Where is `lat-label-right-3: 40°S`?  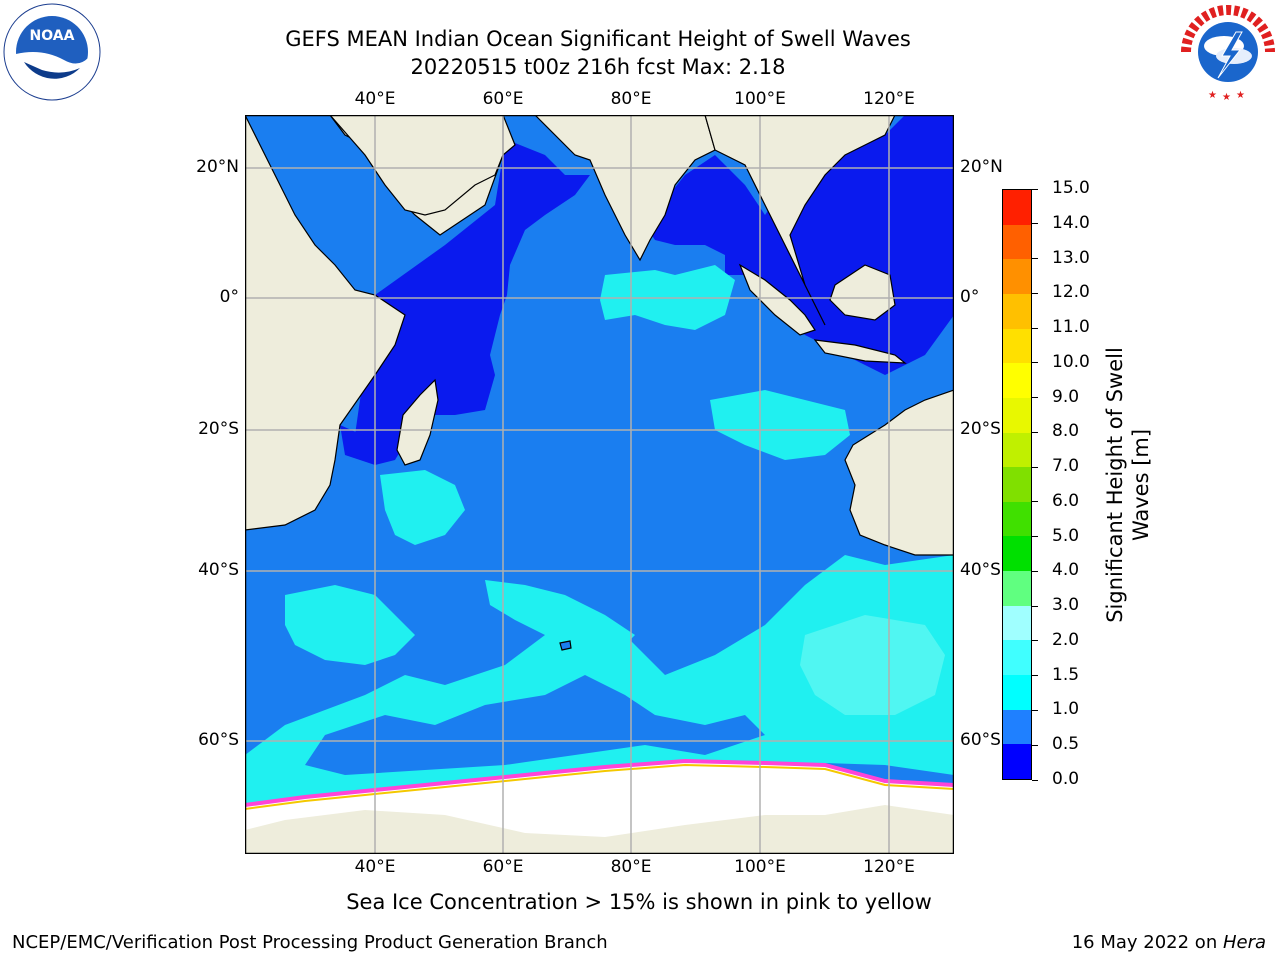 lat-label-right-3: 40°S is located at coordinates (980, 570).